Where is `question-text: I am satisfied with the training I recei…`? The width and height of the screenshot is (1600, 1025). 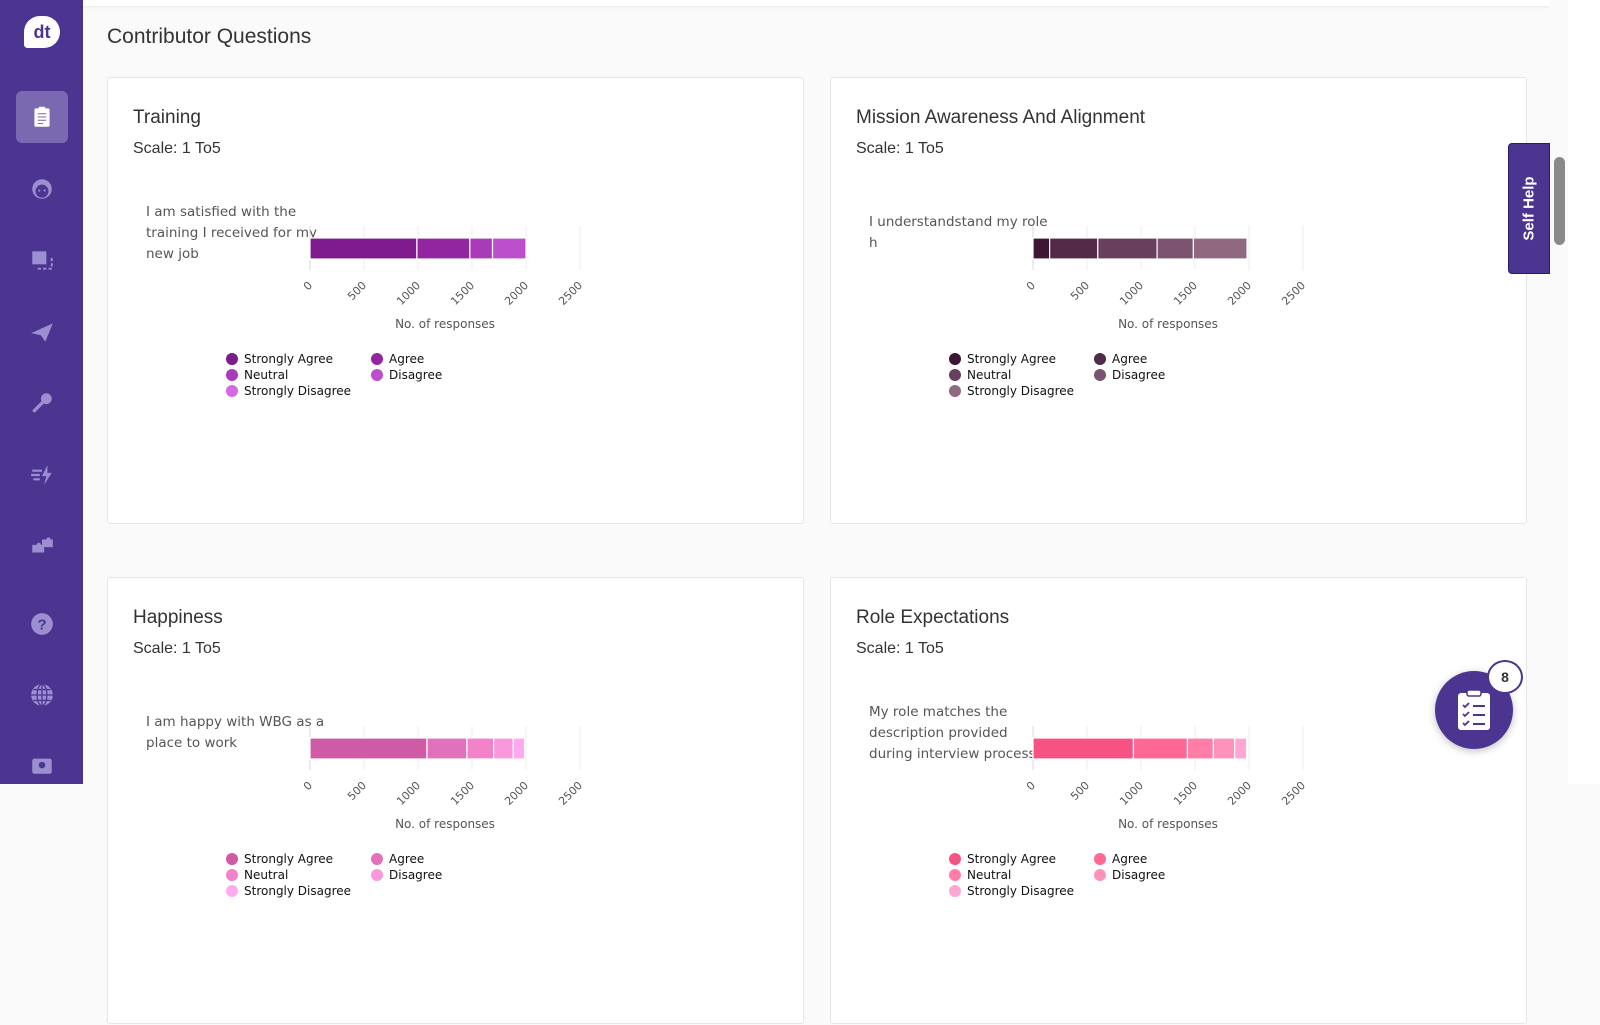
question-text: I am satisfied with the training I recei… is located at coordinates (232, 232).